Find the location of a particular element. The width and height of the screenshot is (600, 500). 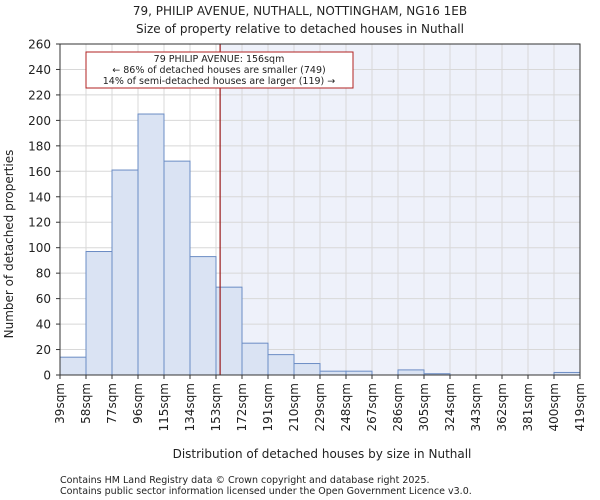

x-tick-label: 400sqm is located at coordinates (554, 407).